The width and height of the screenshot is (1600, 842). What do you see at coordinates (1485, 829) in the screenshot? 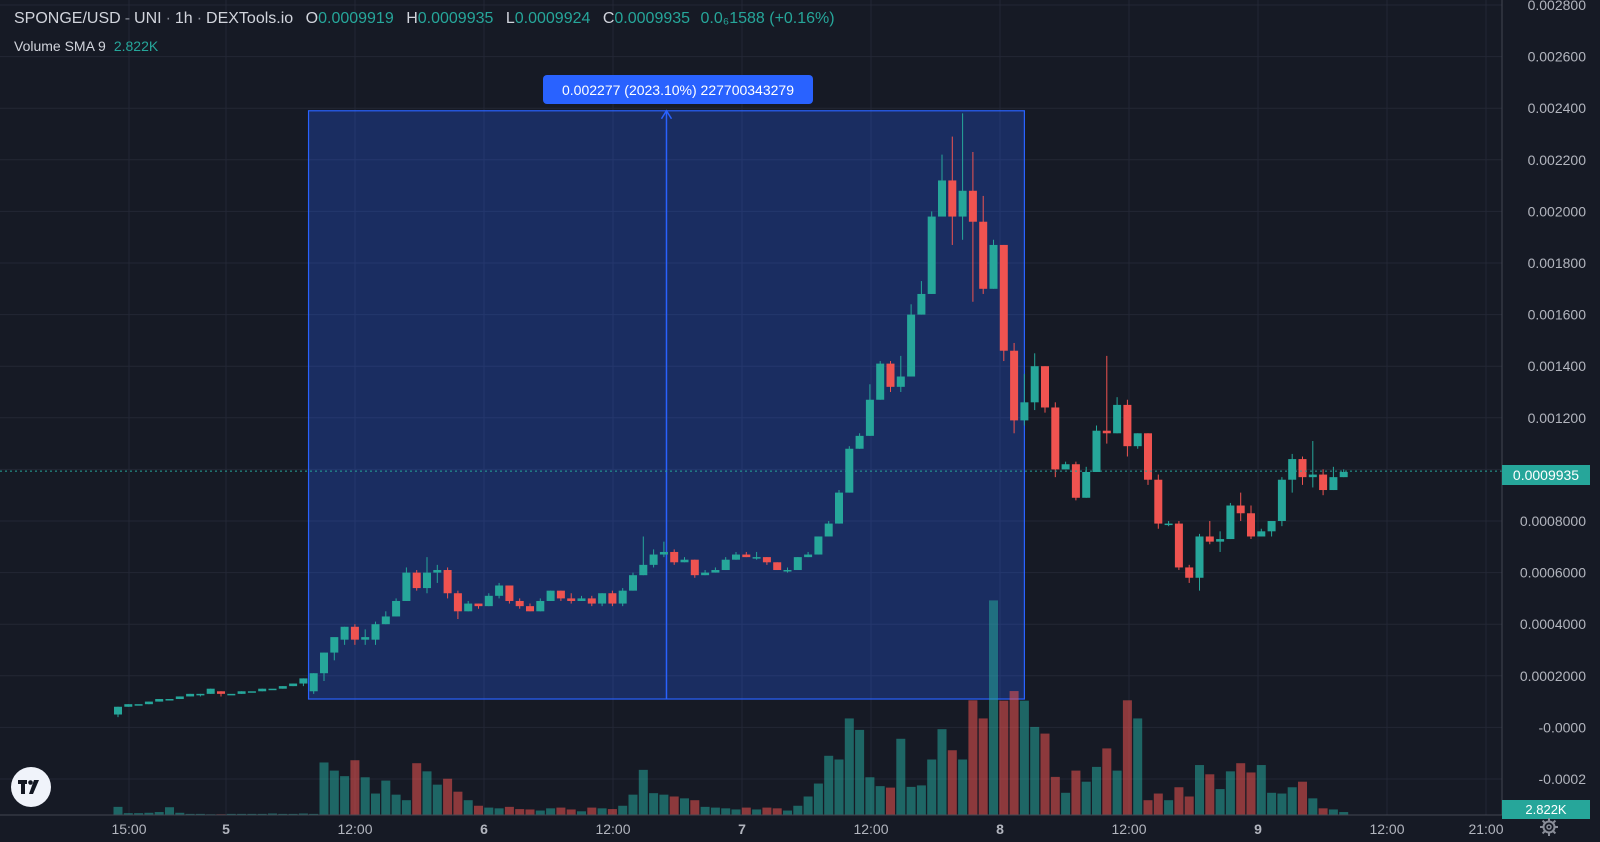
I see `x-tick-label: 21:00` at bounding box center [1485, 829].